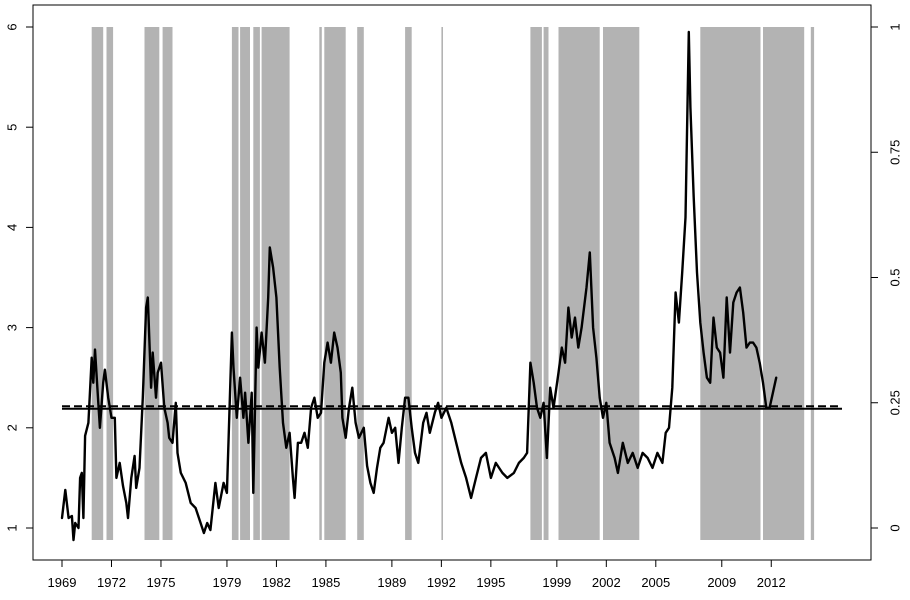 Image resolution: width=910 pixels, height=600 pixels. What do you see at coordinates (894, 277) in the screenshot?
I see `y-right-tick-label: 0.5` at bounding box center [894, 277].